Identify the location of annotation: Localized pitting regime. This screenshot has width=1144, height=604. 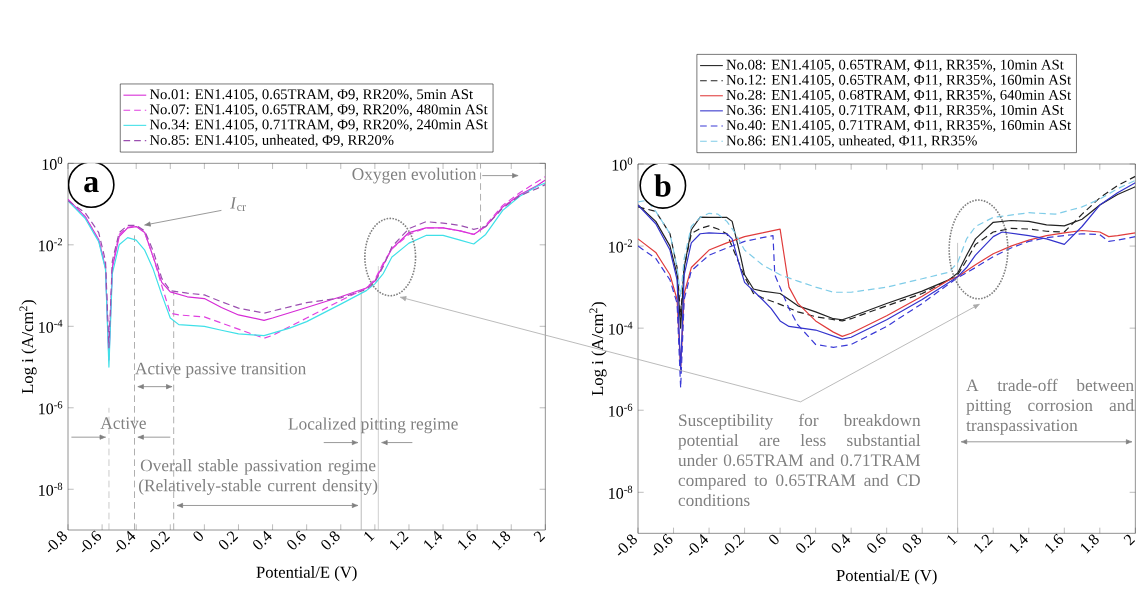
(373, 425).